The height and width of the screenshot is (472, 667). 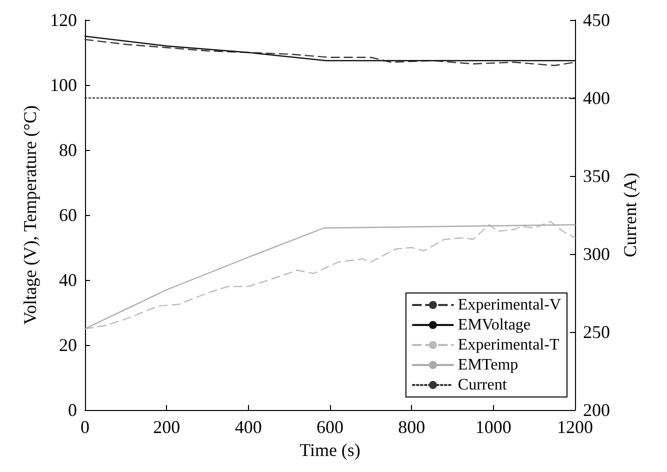 I want to click on y2-tick-label: 450, so click(x=596, y=20).